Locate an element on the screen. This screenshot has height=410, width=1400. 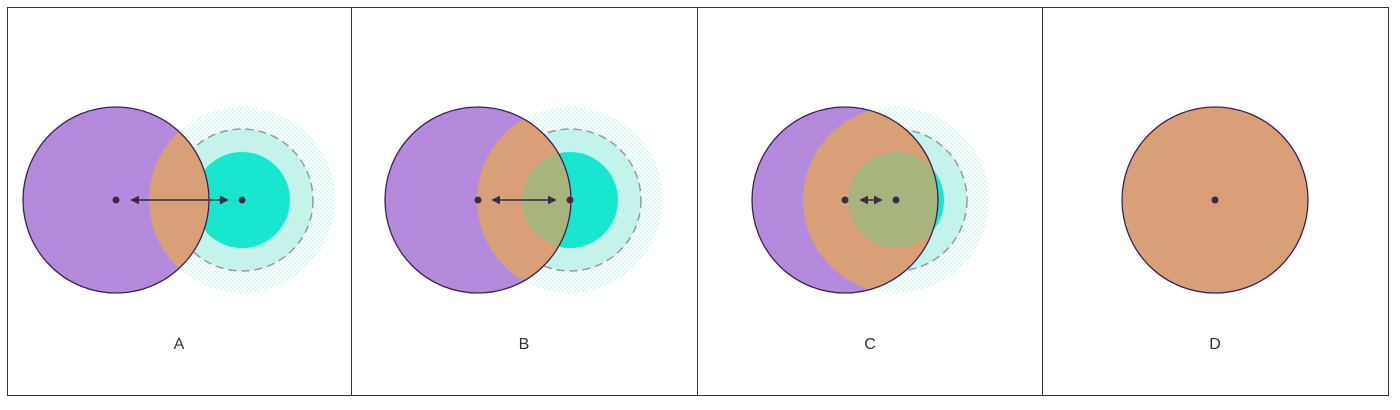
center-dot is located at coordinates (1215, 200).